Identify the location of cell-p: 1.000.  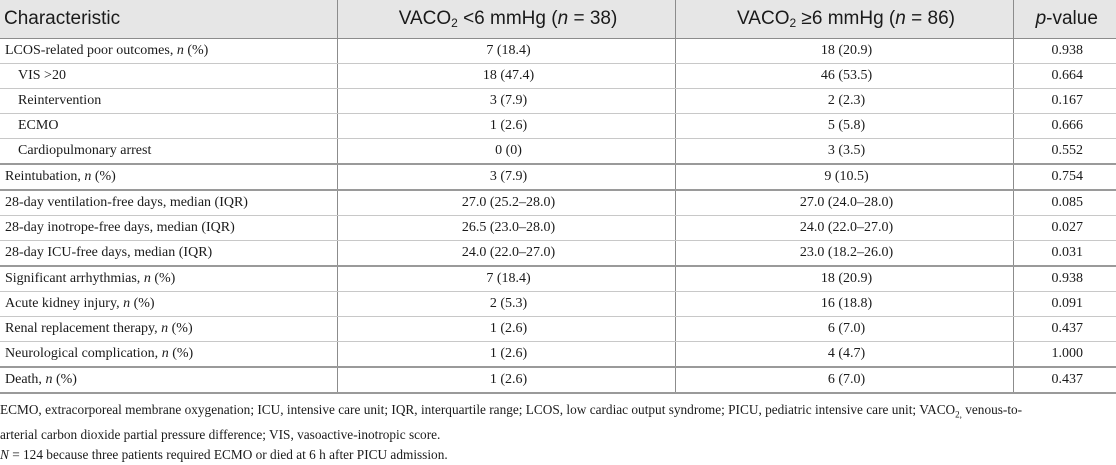
(1064, 354).